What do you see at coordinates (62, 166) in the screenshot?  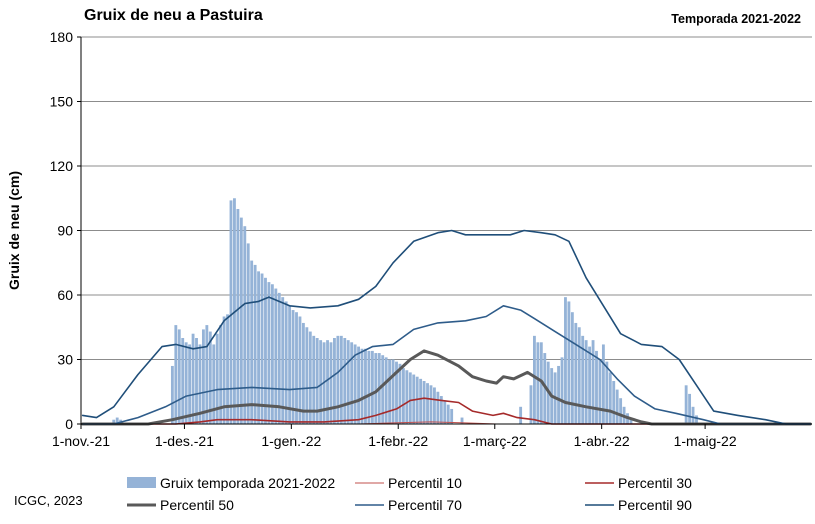 I see `y-tick-label: 120` at bounding box center [62, 166].